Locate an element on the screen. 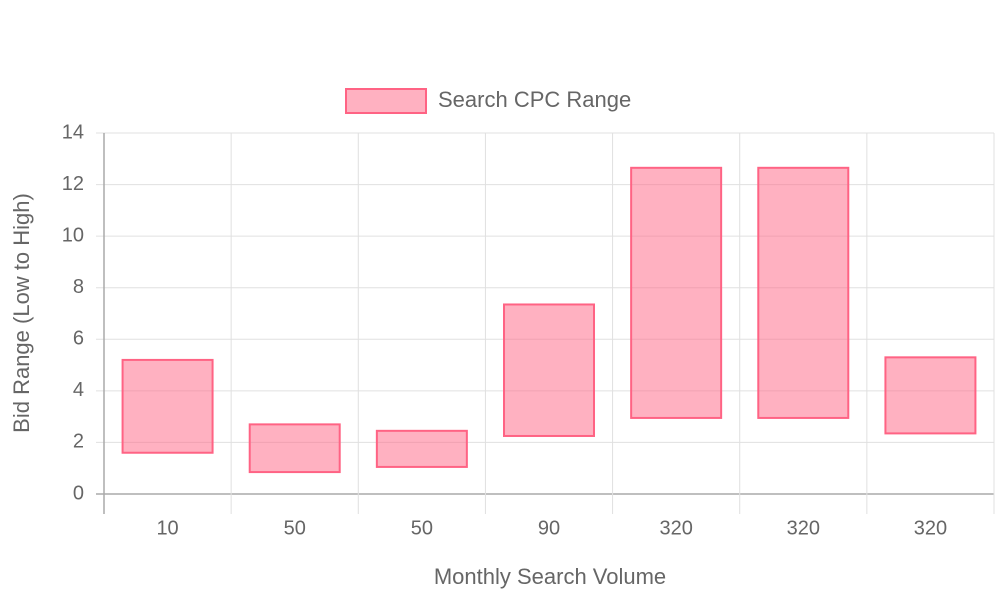  y-tick-label: 8 is located at coordinates (78, 287).